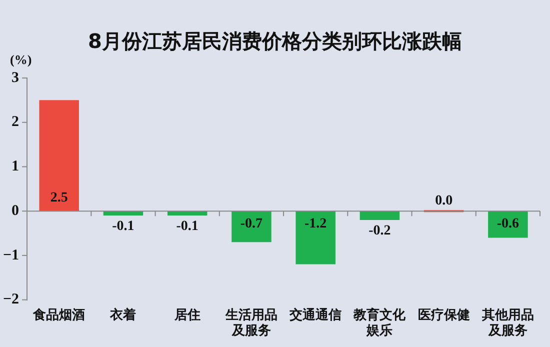 This screenshot has width=550, height=347. Describe the element at coordinates (315, 314) in the screenshot. I see `x-tick-label: 交通通信` at that location.